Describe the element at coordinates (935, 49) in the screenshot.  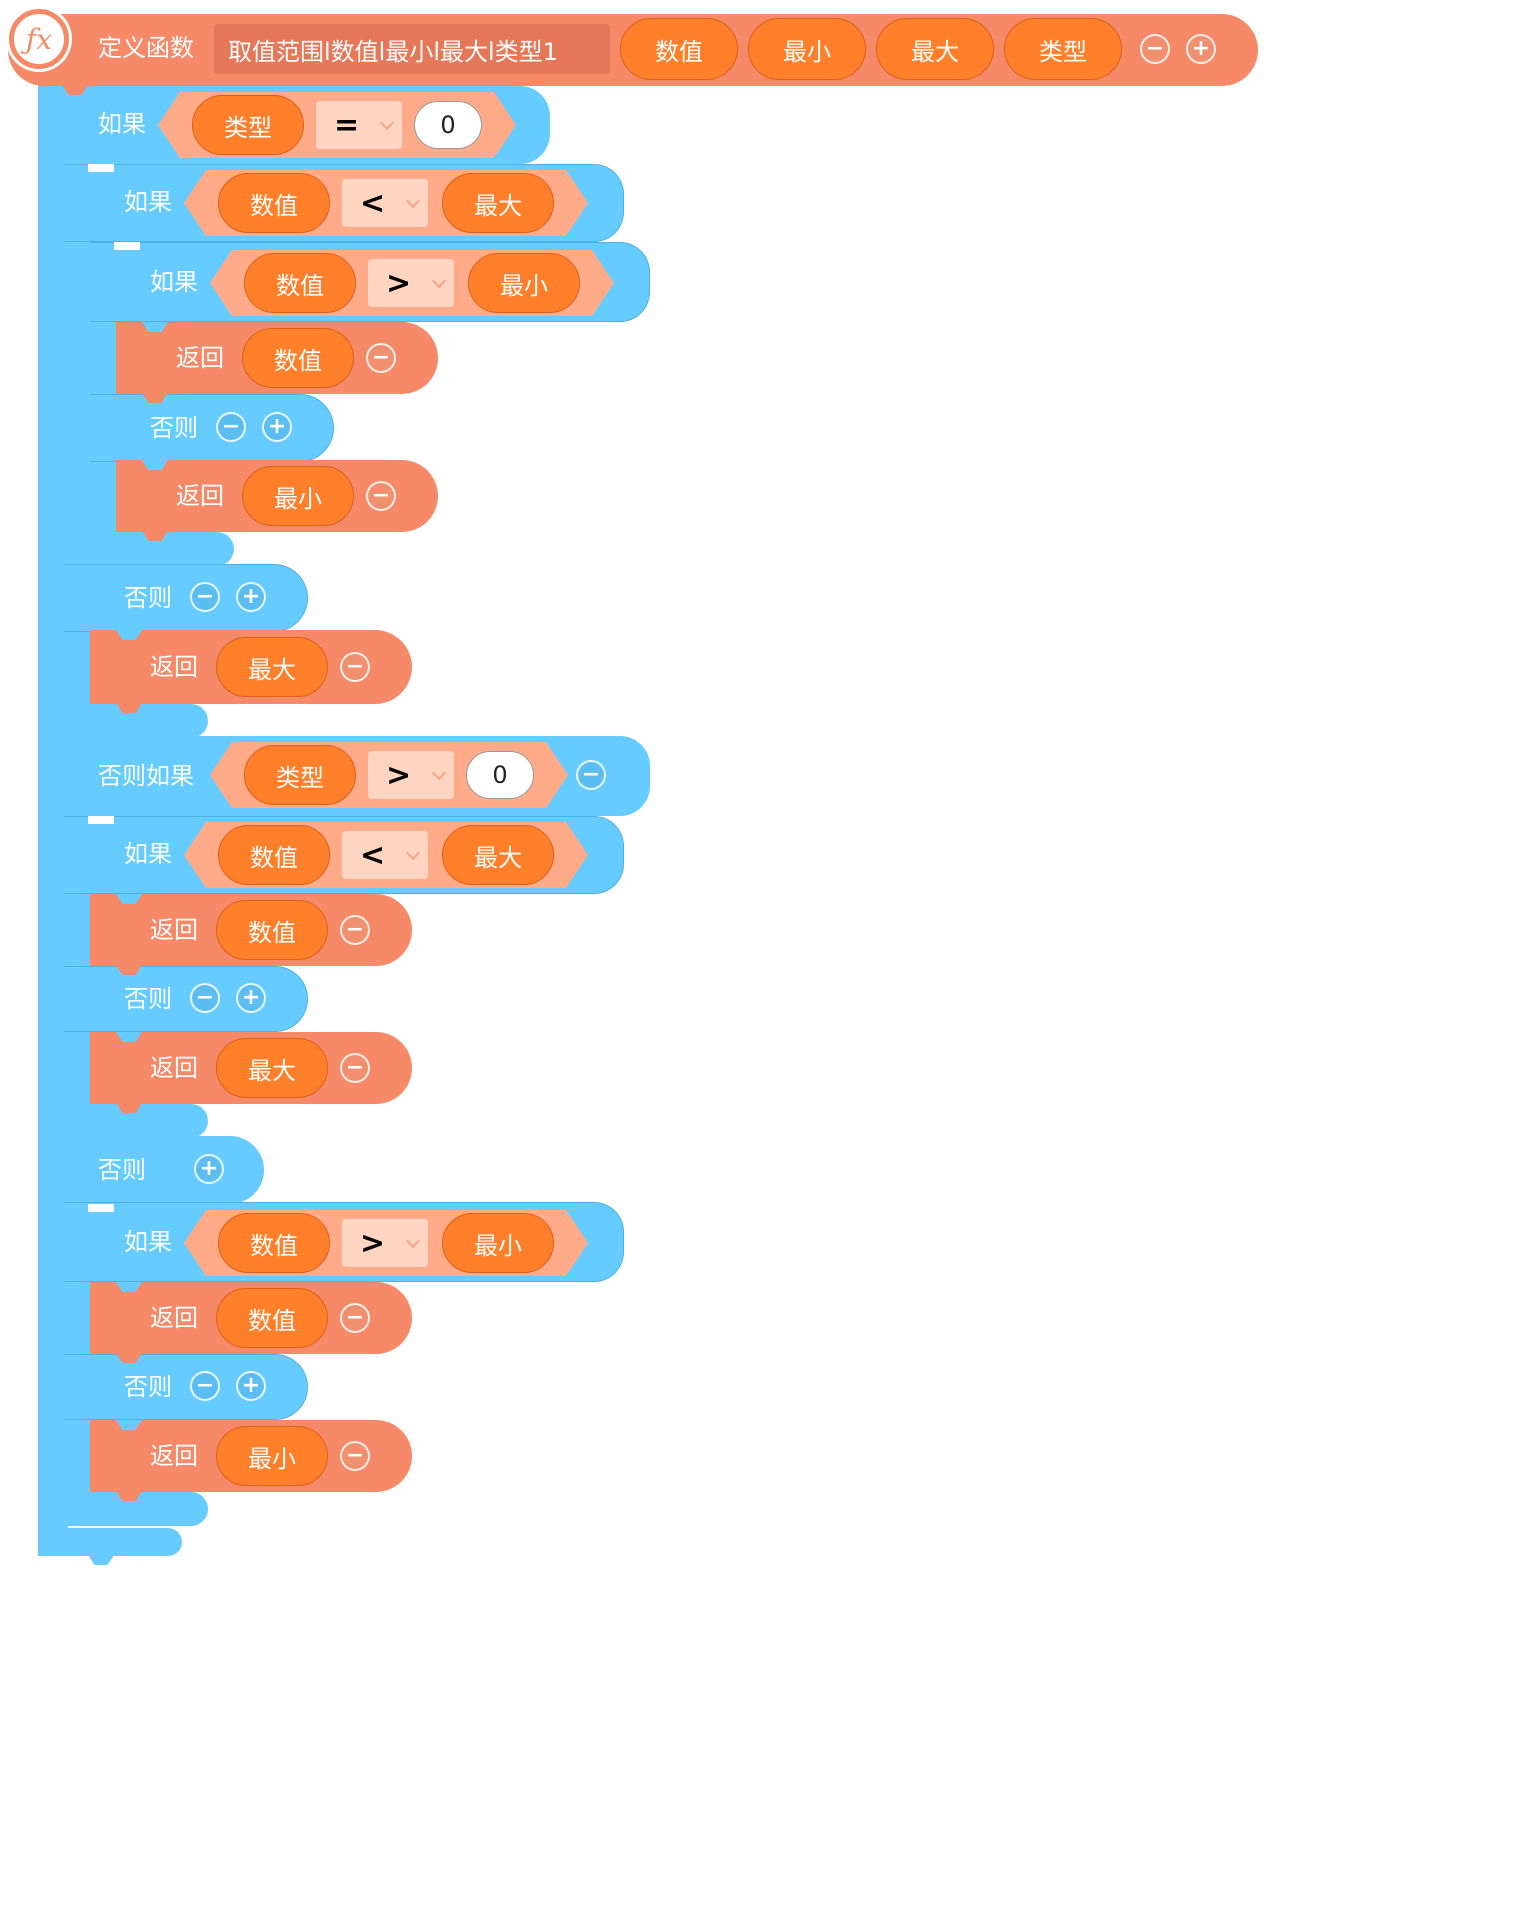
I see `param-pill-max: 最大` at that location.